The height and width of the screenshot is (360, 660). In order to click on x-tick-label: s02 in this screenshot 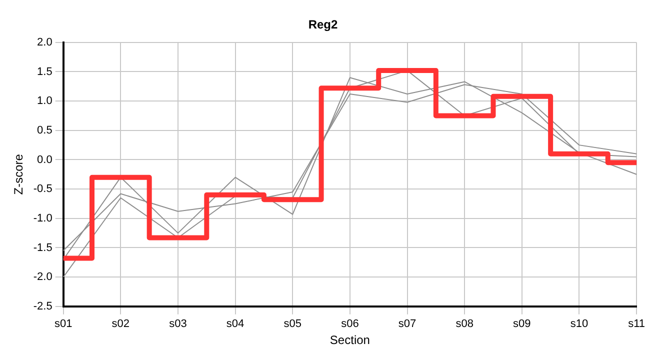, I will do `click(121, 324)`.